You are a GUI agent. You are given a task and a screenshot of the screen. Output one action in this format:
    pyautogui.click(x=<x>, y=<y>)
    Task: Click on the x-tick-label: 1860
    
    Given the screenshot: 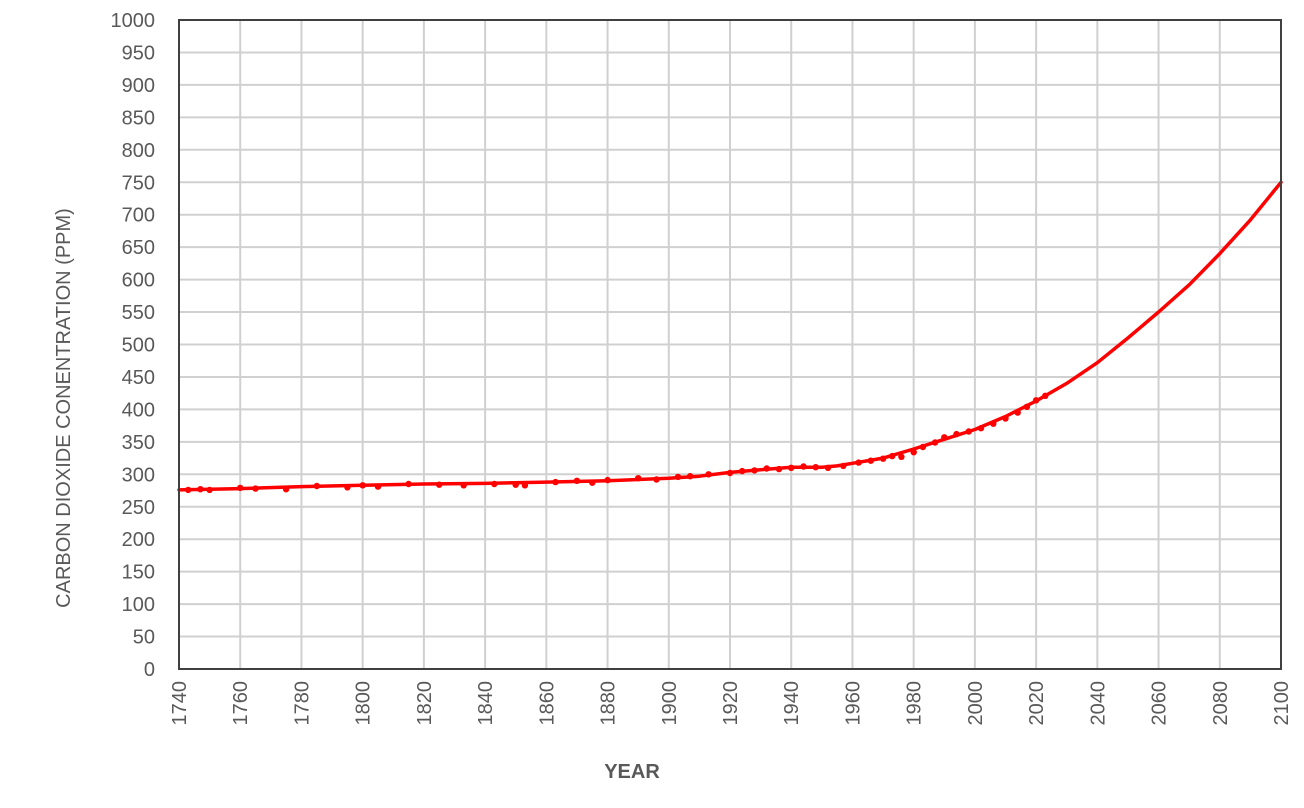 What is the action you would take?
    pyautogui.click(x=547, y=703)
    